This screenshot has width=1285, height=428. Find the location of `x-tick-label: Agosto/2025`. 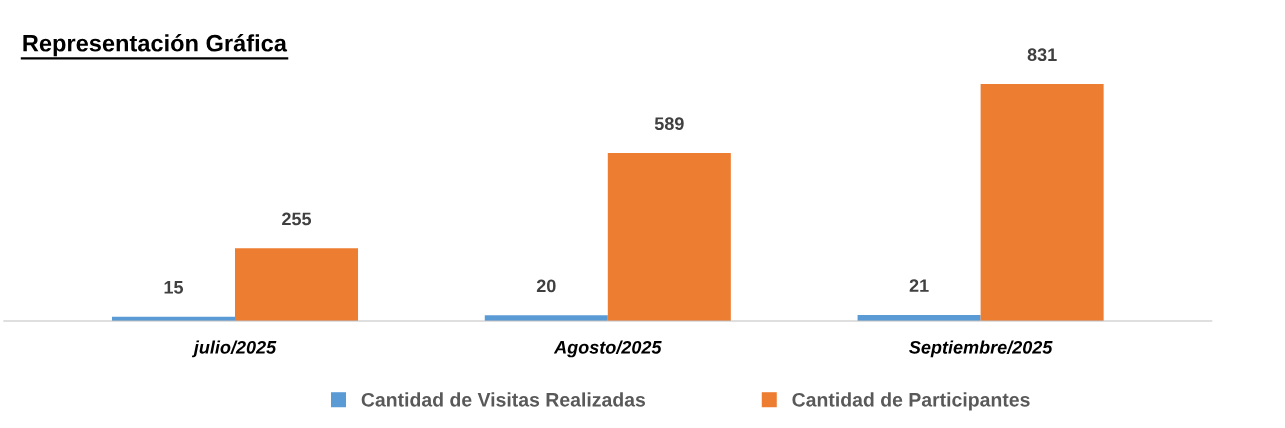

x-tick-label: Agosto/2025 is located at coordinates (607, 349).